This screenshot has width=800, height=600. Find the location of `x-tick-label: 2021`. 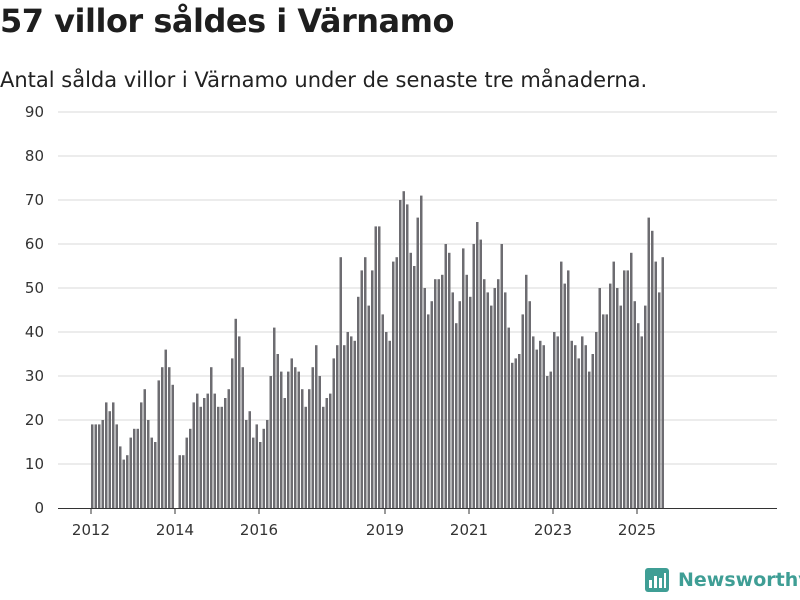

x-tick-label: 2021 is located at coordinates (469, 530).